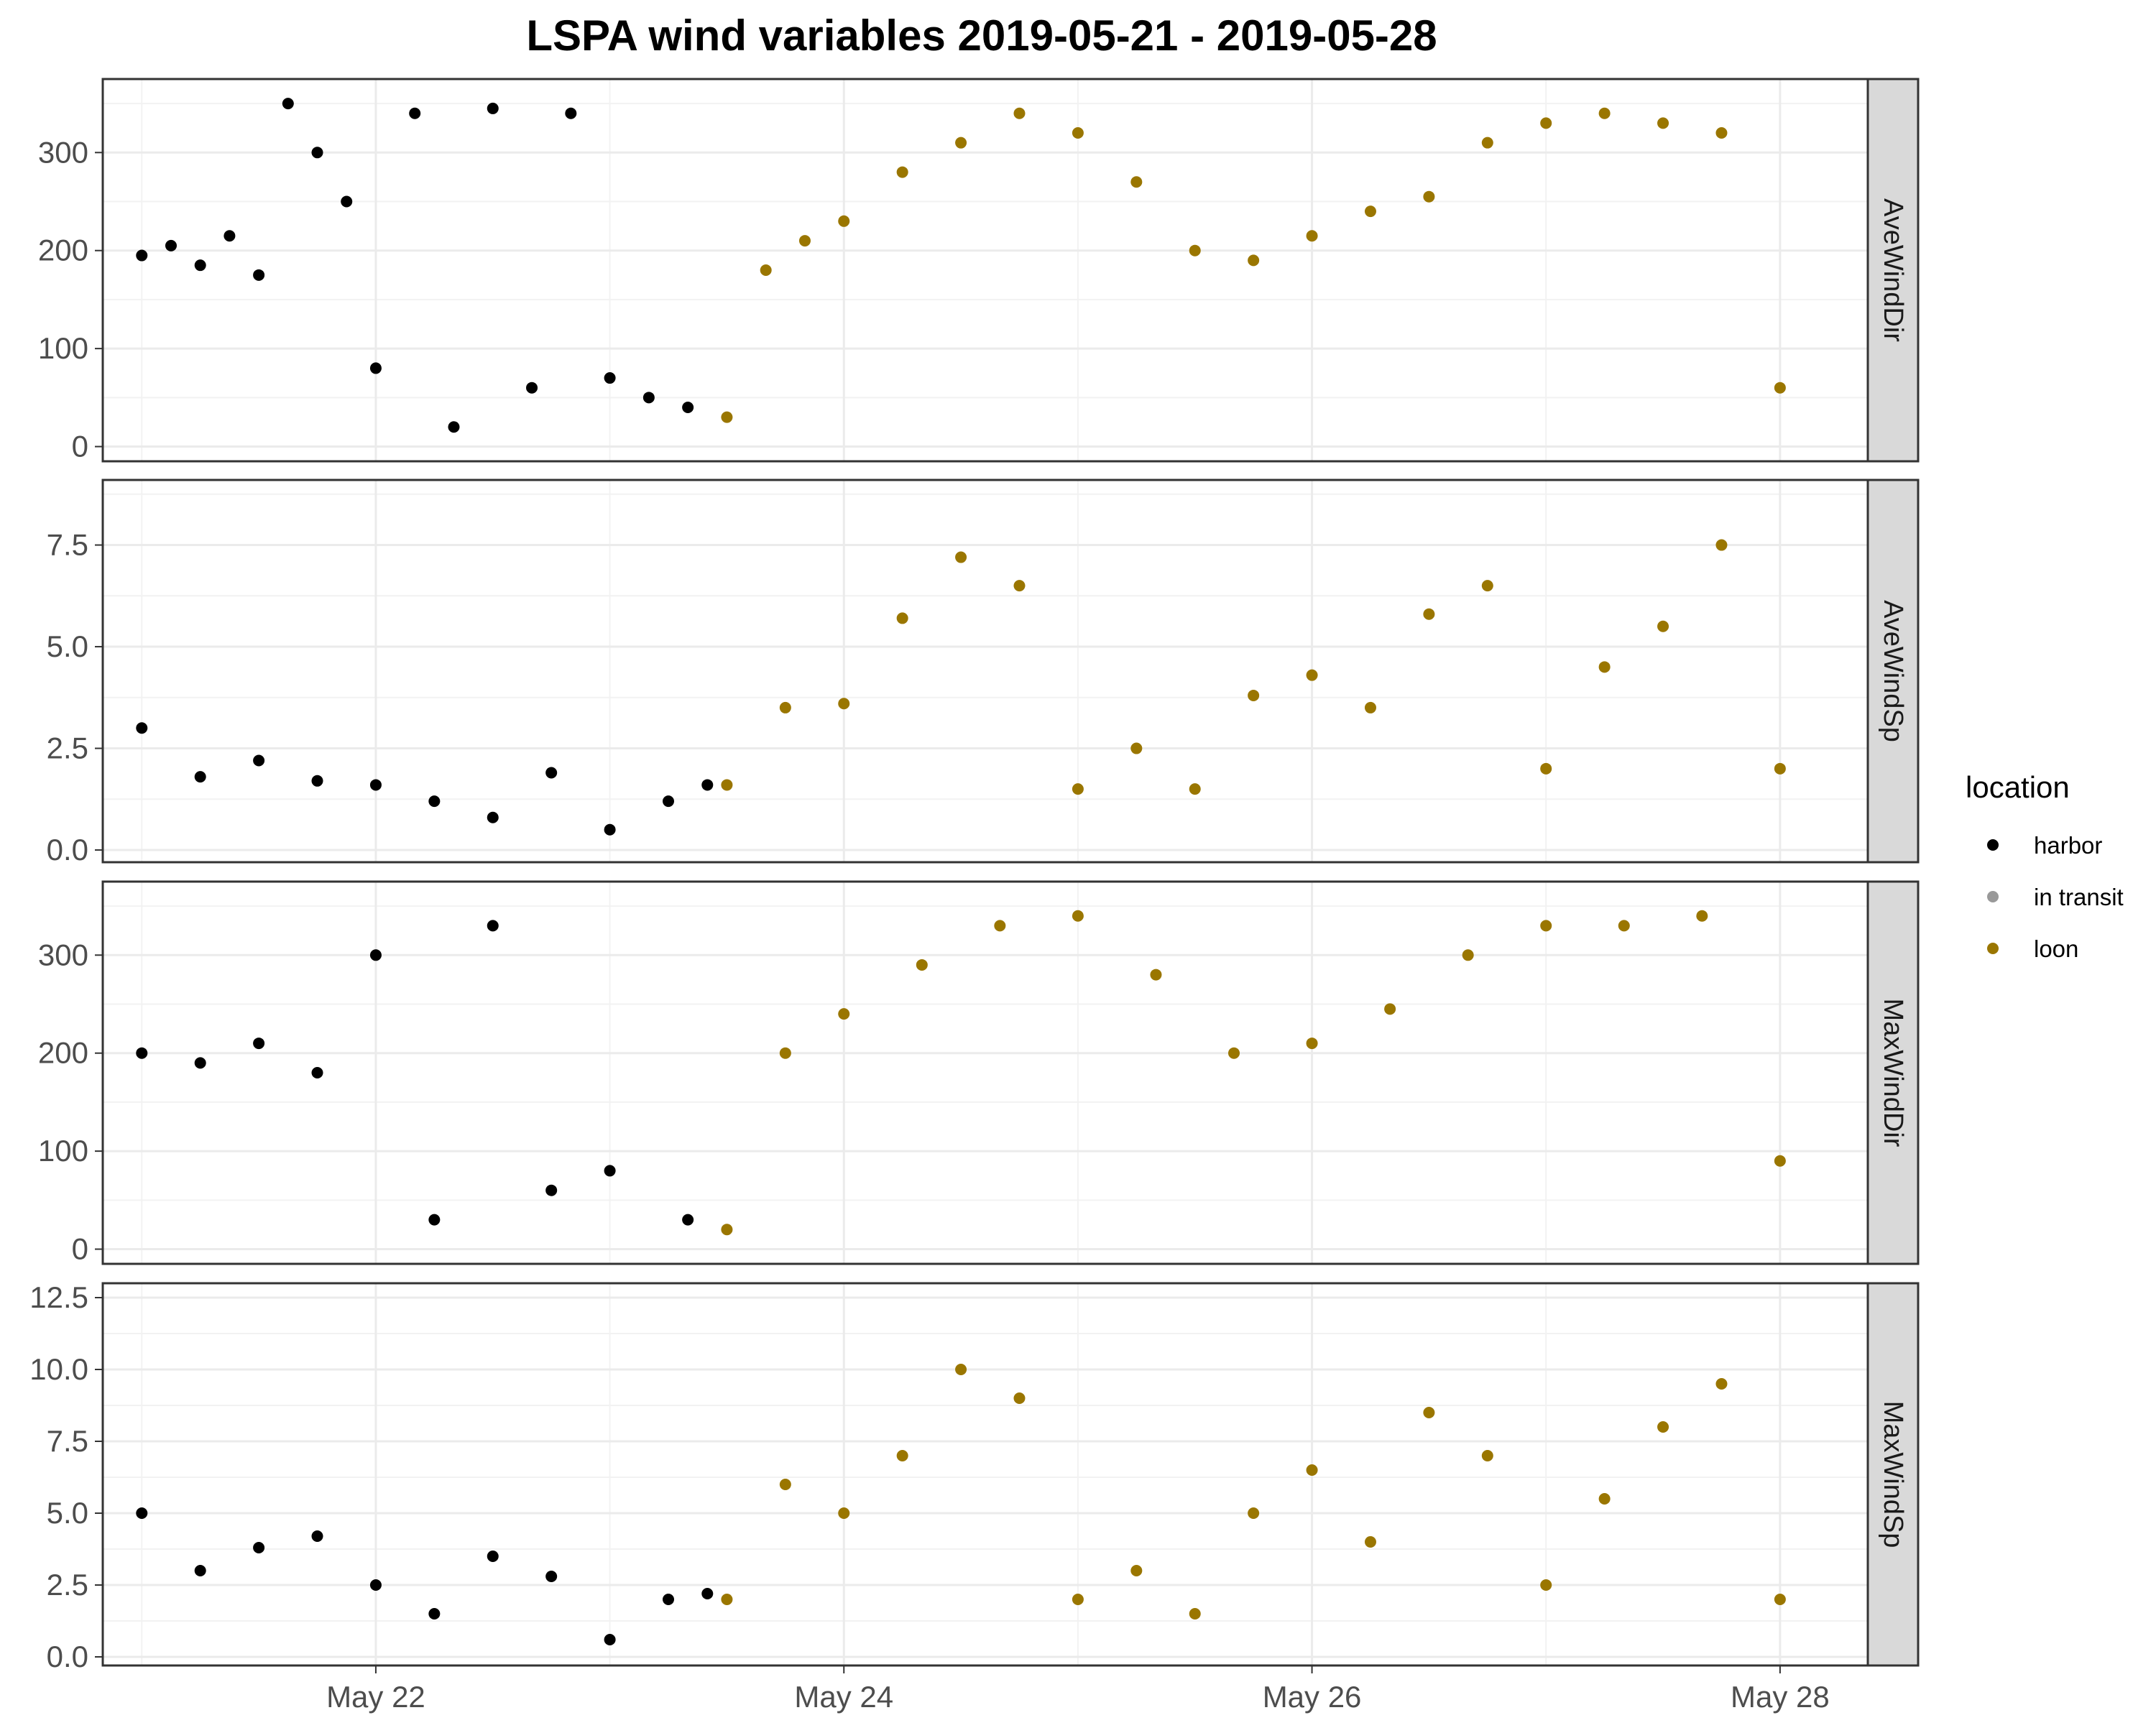  Describe the element at coordinates (67, 1585) in the screenshot. I see `y-tick-label: 2.5` at that location.